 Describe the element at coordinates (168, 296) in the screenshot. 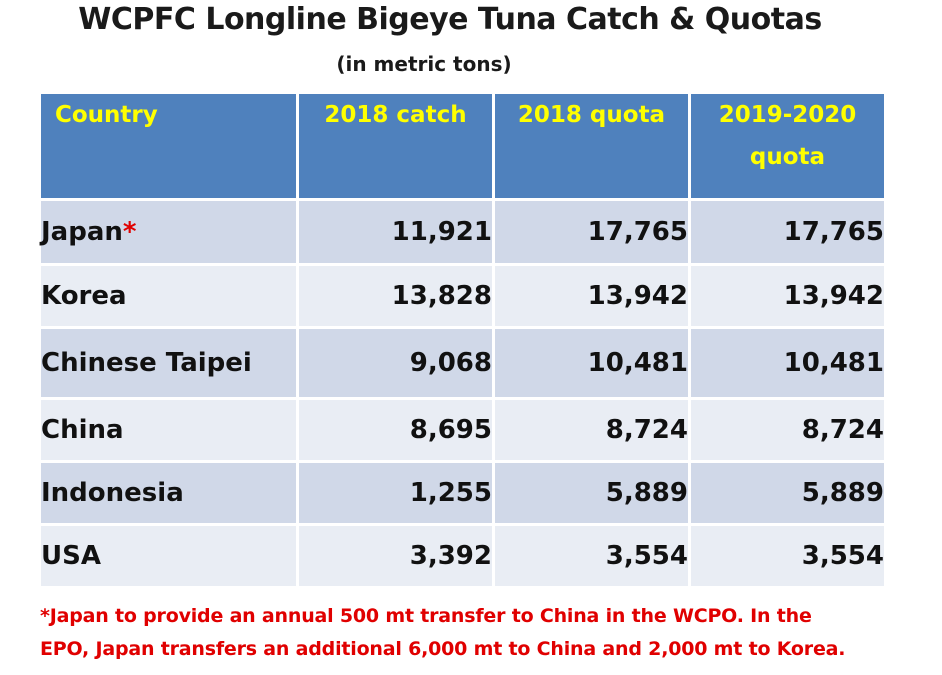

I see `country-cell: Korea` at that location.